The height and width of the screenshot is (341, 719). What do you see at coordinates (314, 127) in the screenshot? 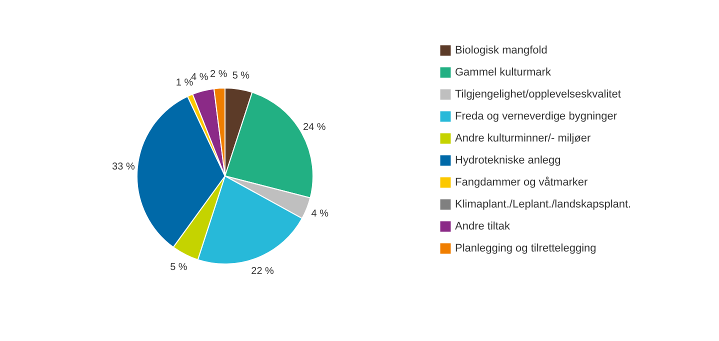
I see `data-label: 24 %` at bounding box center [314, 127].